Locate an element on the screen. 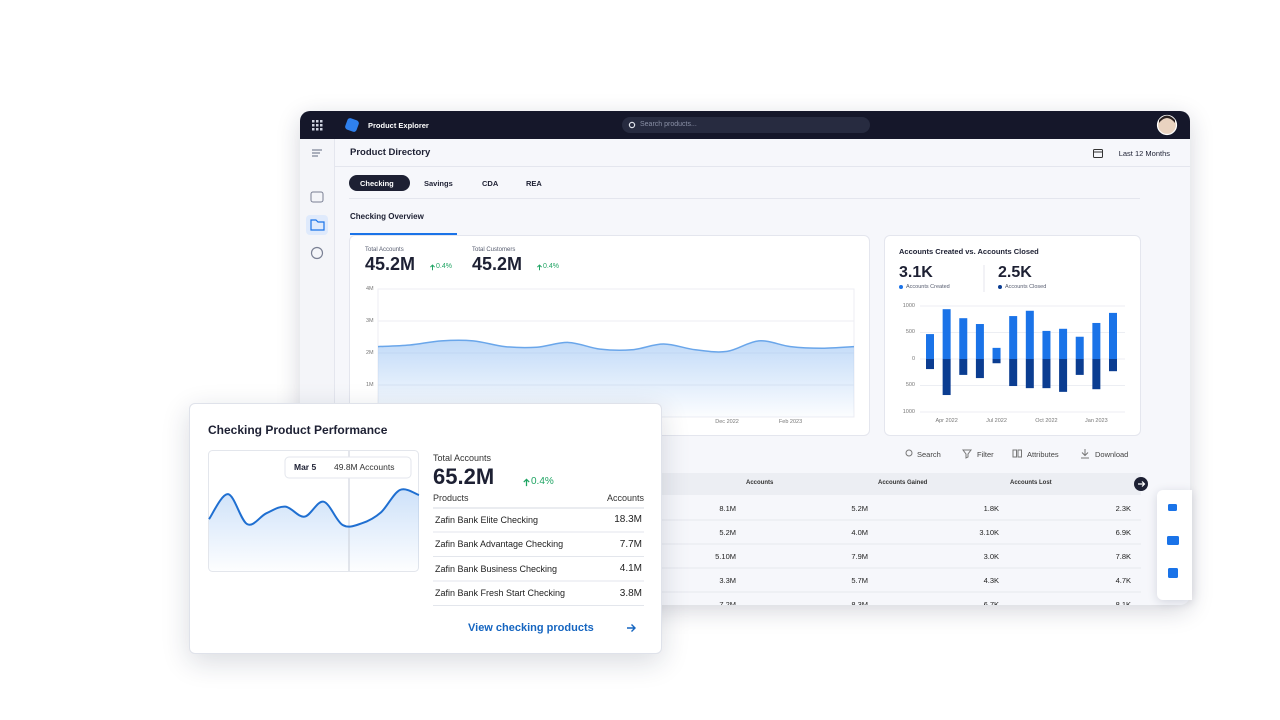  table-cell: 4.7K is located at coordinates (1123, 580).